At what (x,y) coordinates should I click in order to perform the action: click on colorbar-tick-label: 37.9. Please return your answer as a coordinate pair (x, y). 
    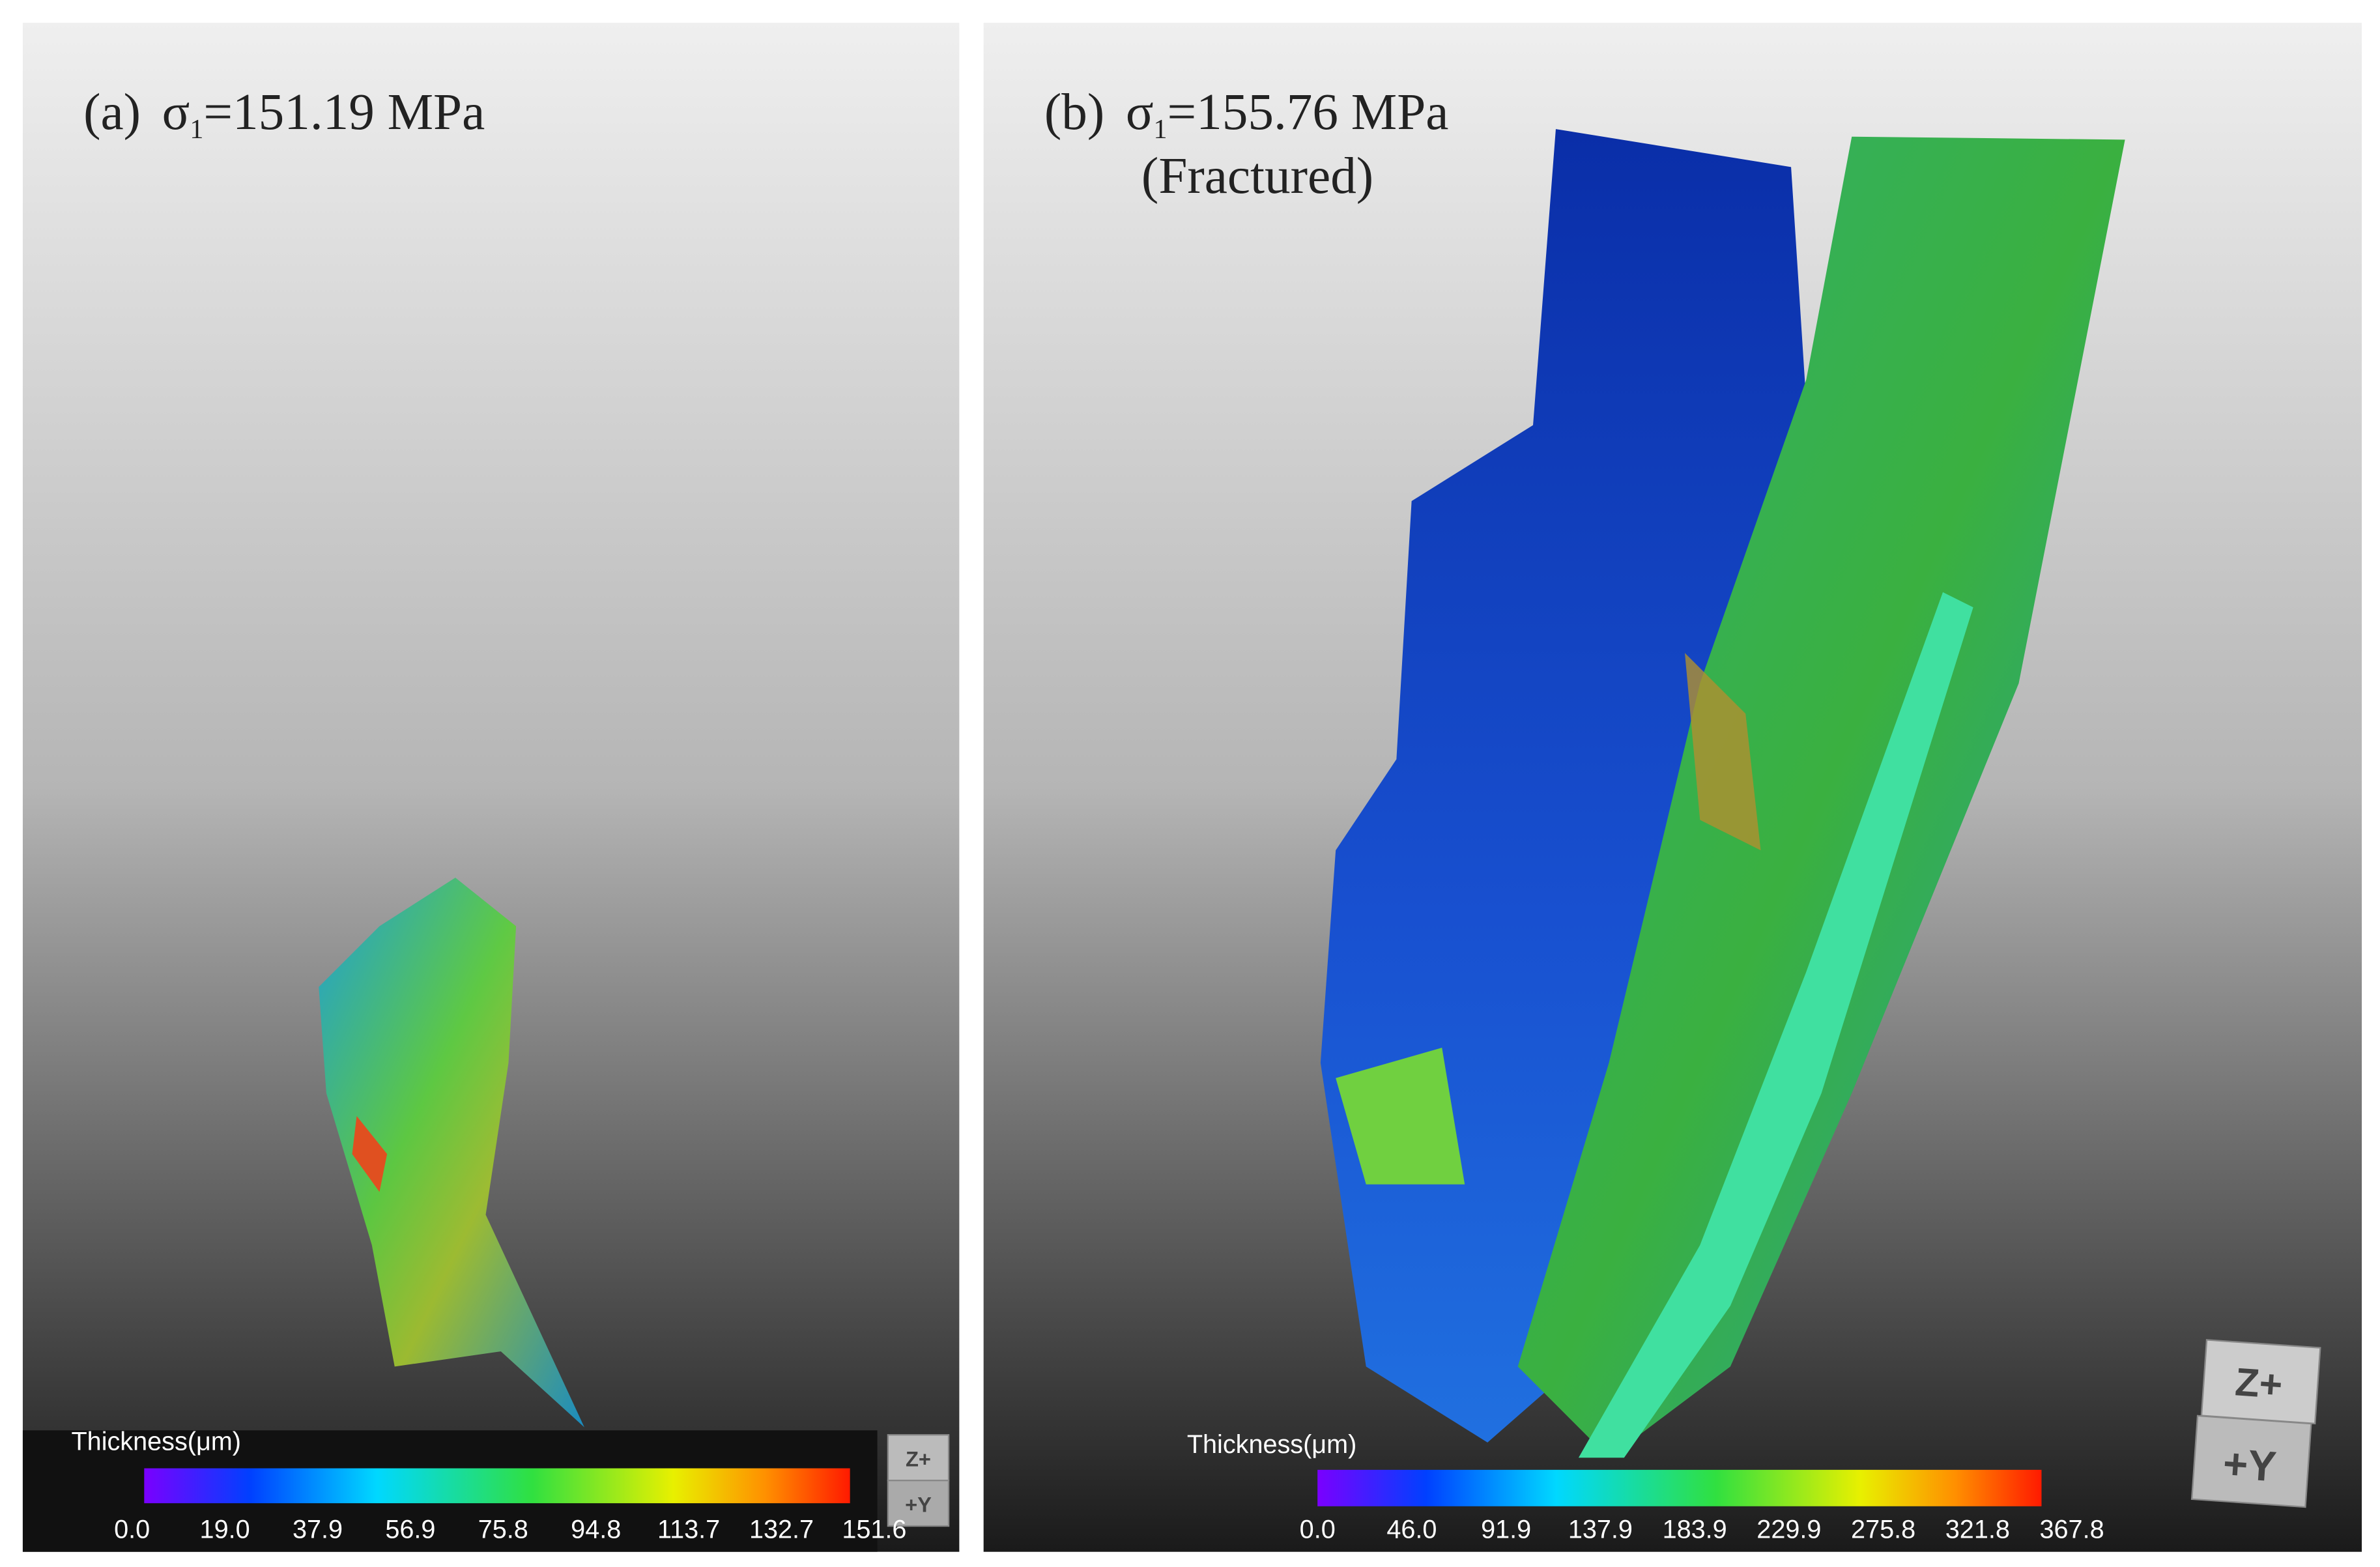
    Looking at the image, I should click on (318, 1530).